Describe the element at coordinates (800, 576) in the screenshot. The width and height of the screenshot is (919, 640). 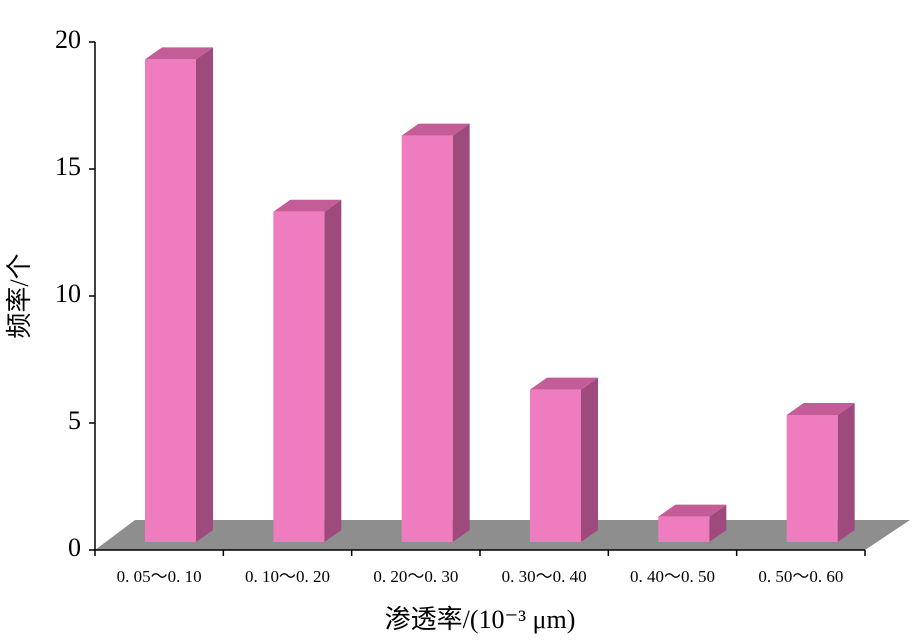
I see `x-tick-label: 0. 50～0. 60` at that location.